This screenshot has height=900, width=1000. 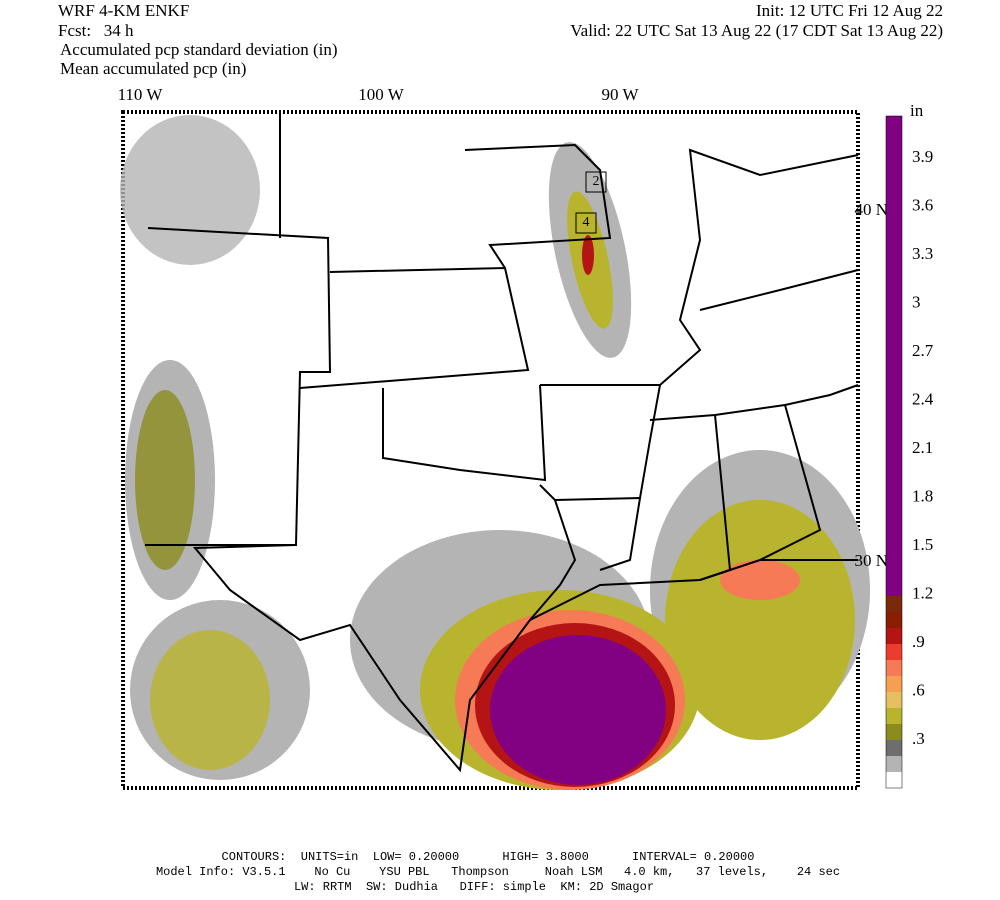 What do you see at coordinates (922, 447) in the screenshot?
I see `colorbar-label: 2.1` at bounding box center [922, 447].